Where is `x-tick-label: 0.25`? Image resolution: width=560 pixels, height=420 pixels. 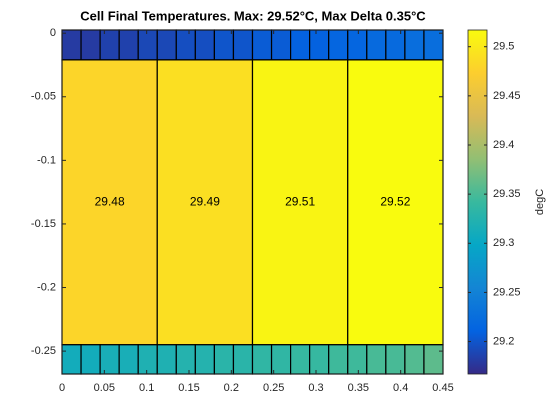
x-tick-label: 0.25 is located at coordinates (273, 388).